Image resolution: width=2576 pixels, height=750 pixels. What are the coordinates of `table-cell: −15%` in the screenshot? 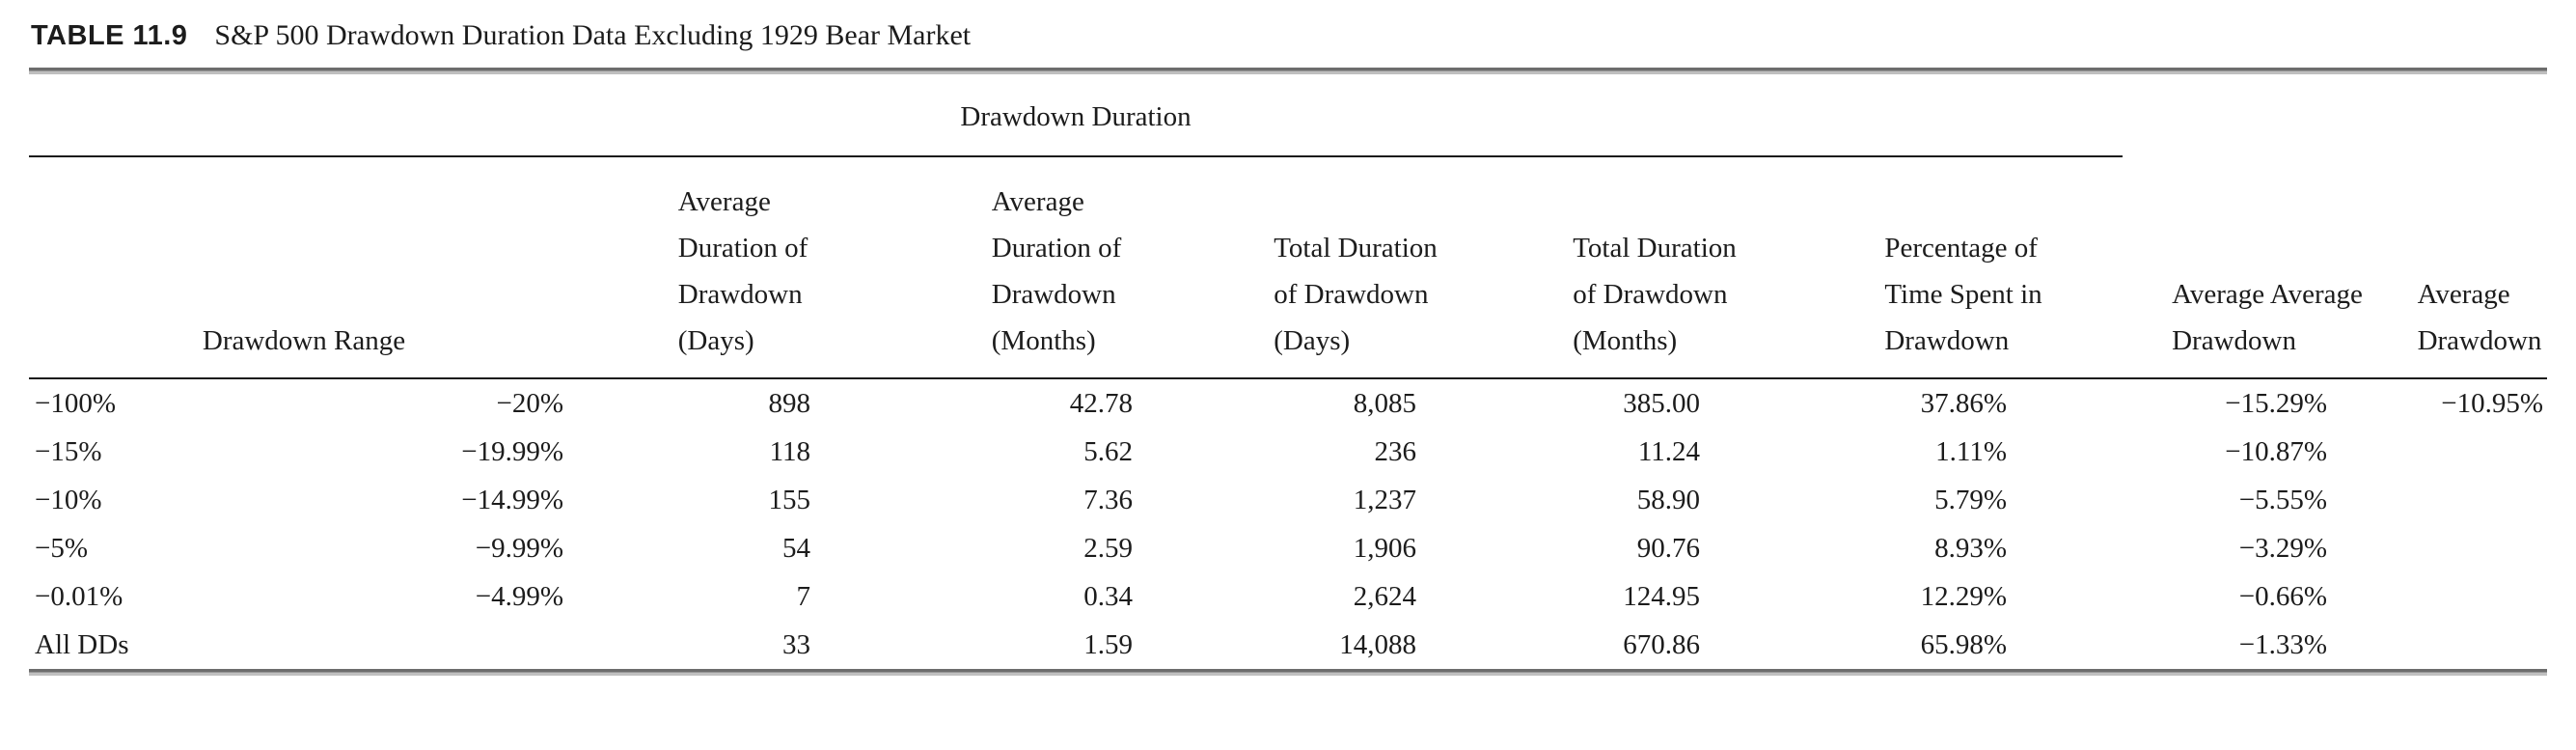 It's located at (68, 451).